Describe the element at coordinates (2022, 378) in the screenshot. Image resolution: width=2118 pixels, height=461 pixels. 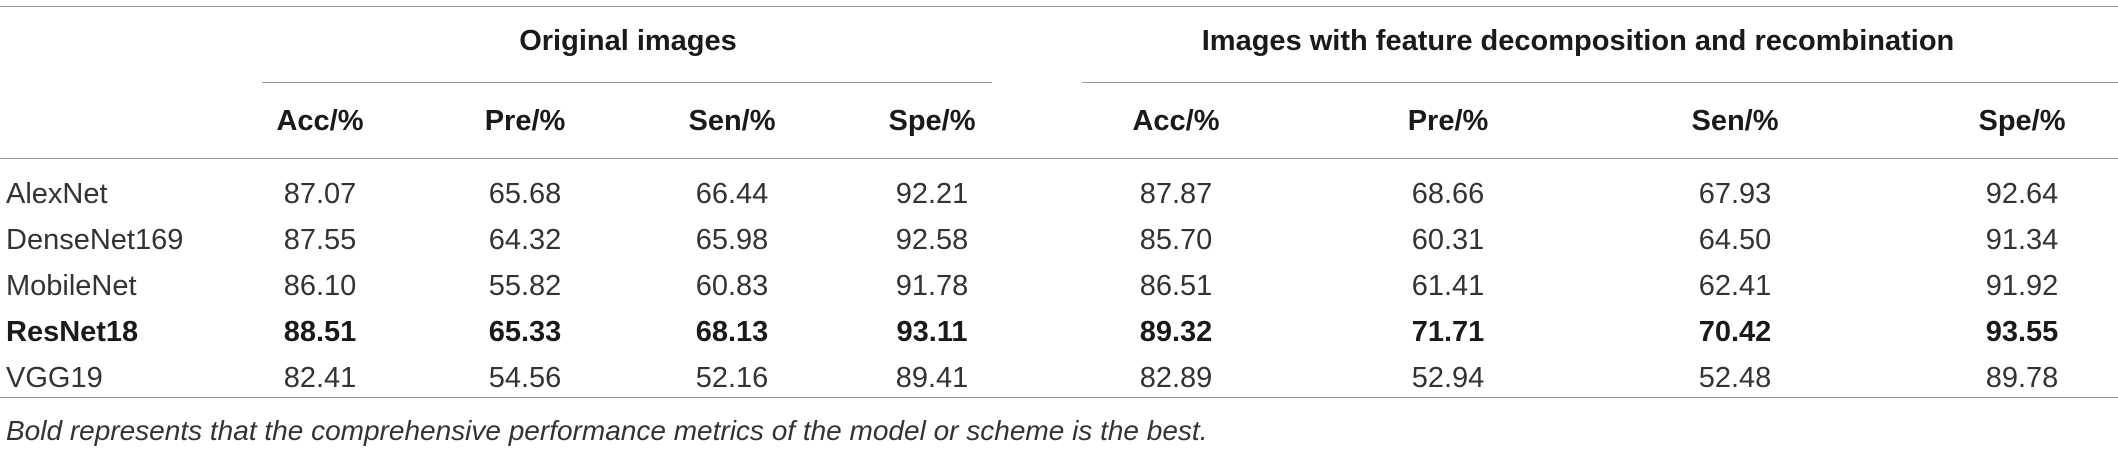
I see `table-cell: 89.78` at that location.